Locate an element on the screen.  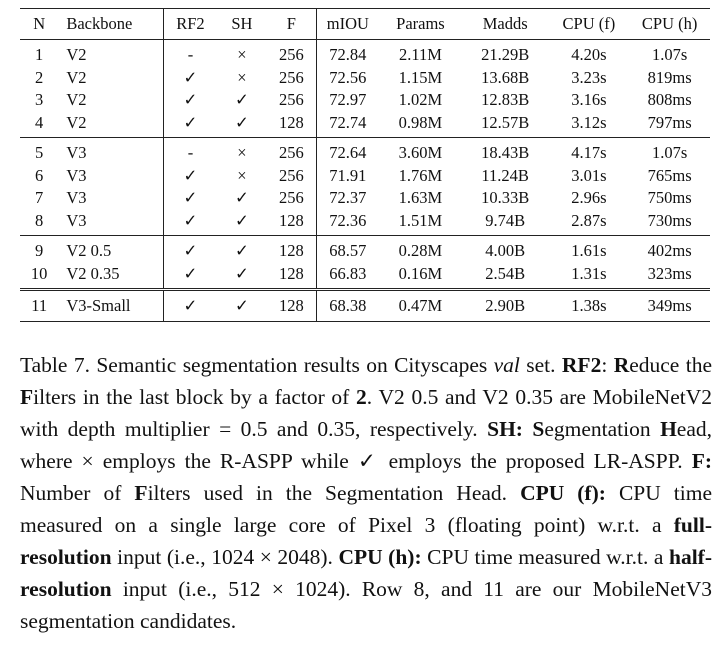
cell-params: 0.16M is located at coordinates (420, 276).